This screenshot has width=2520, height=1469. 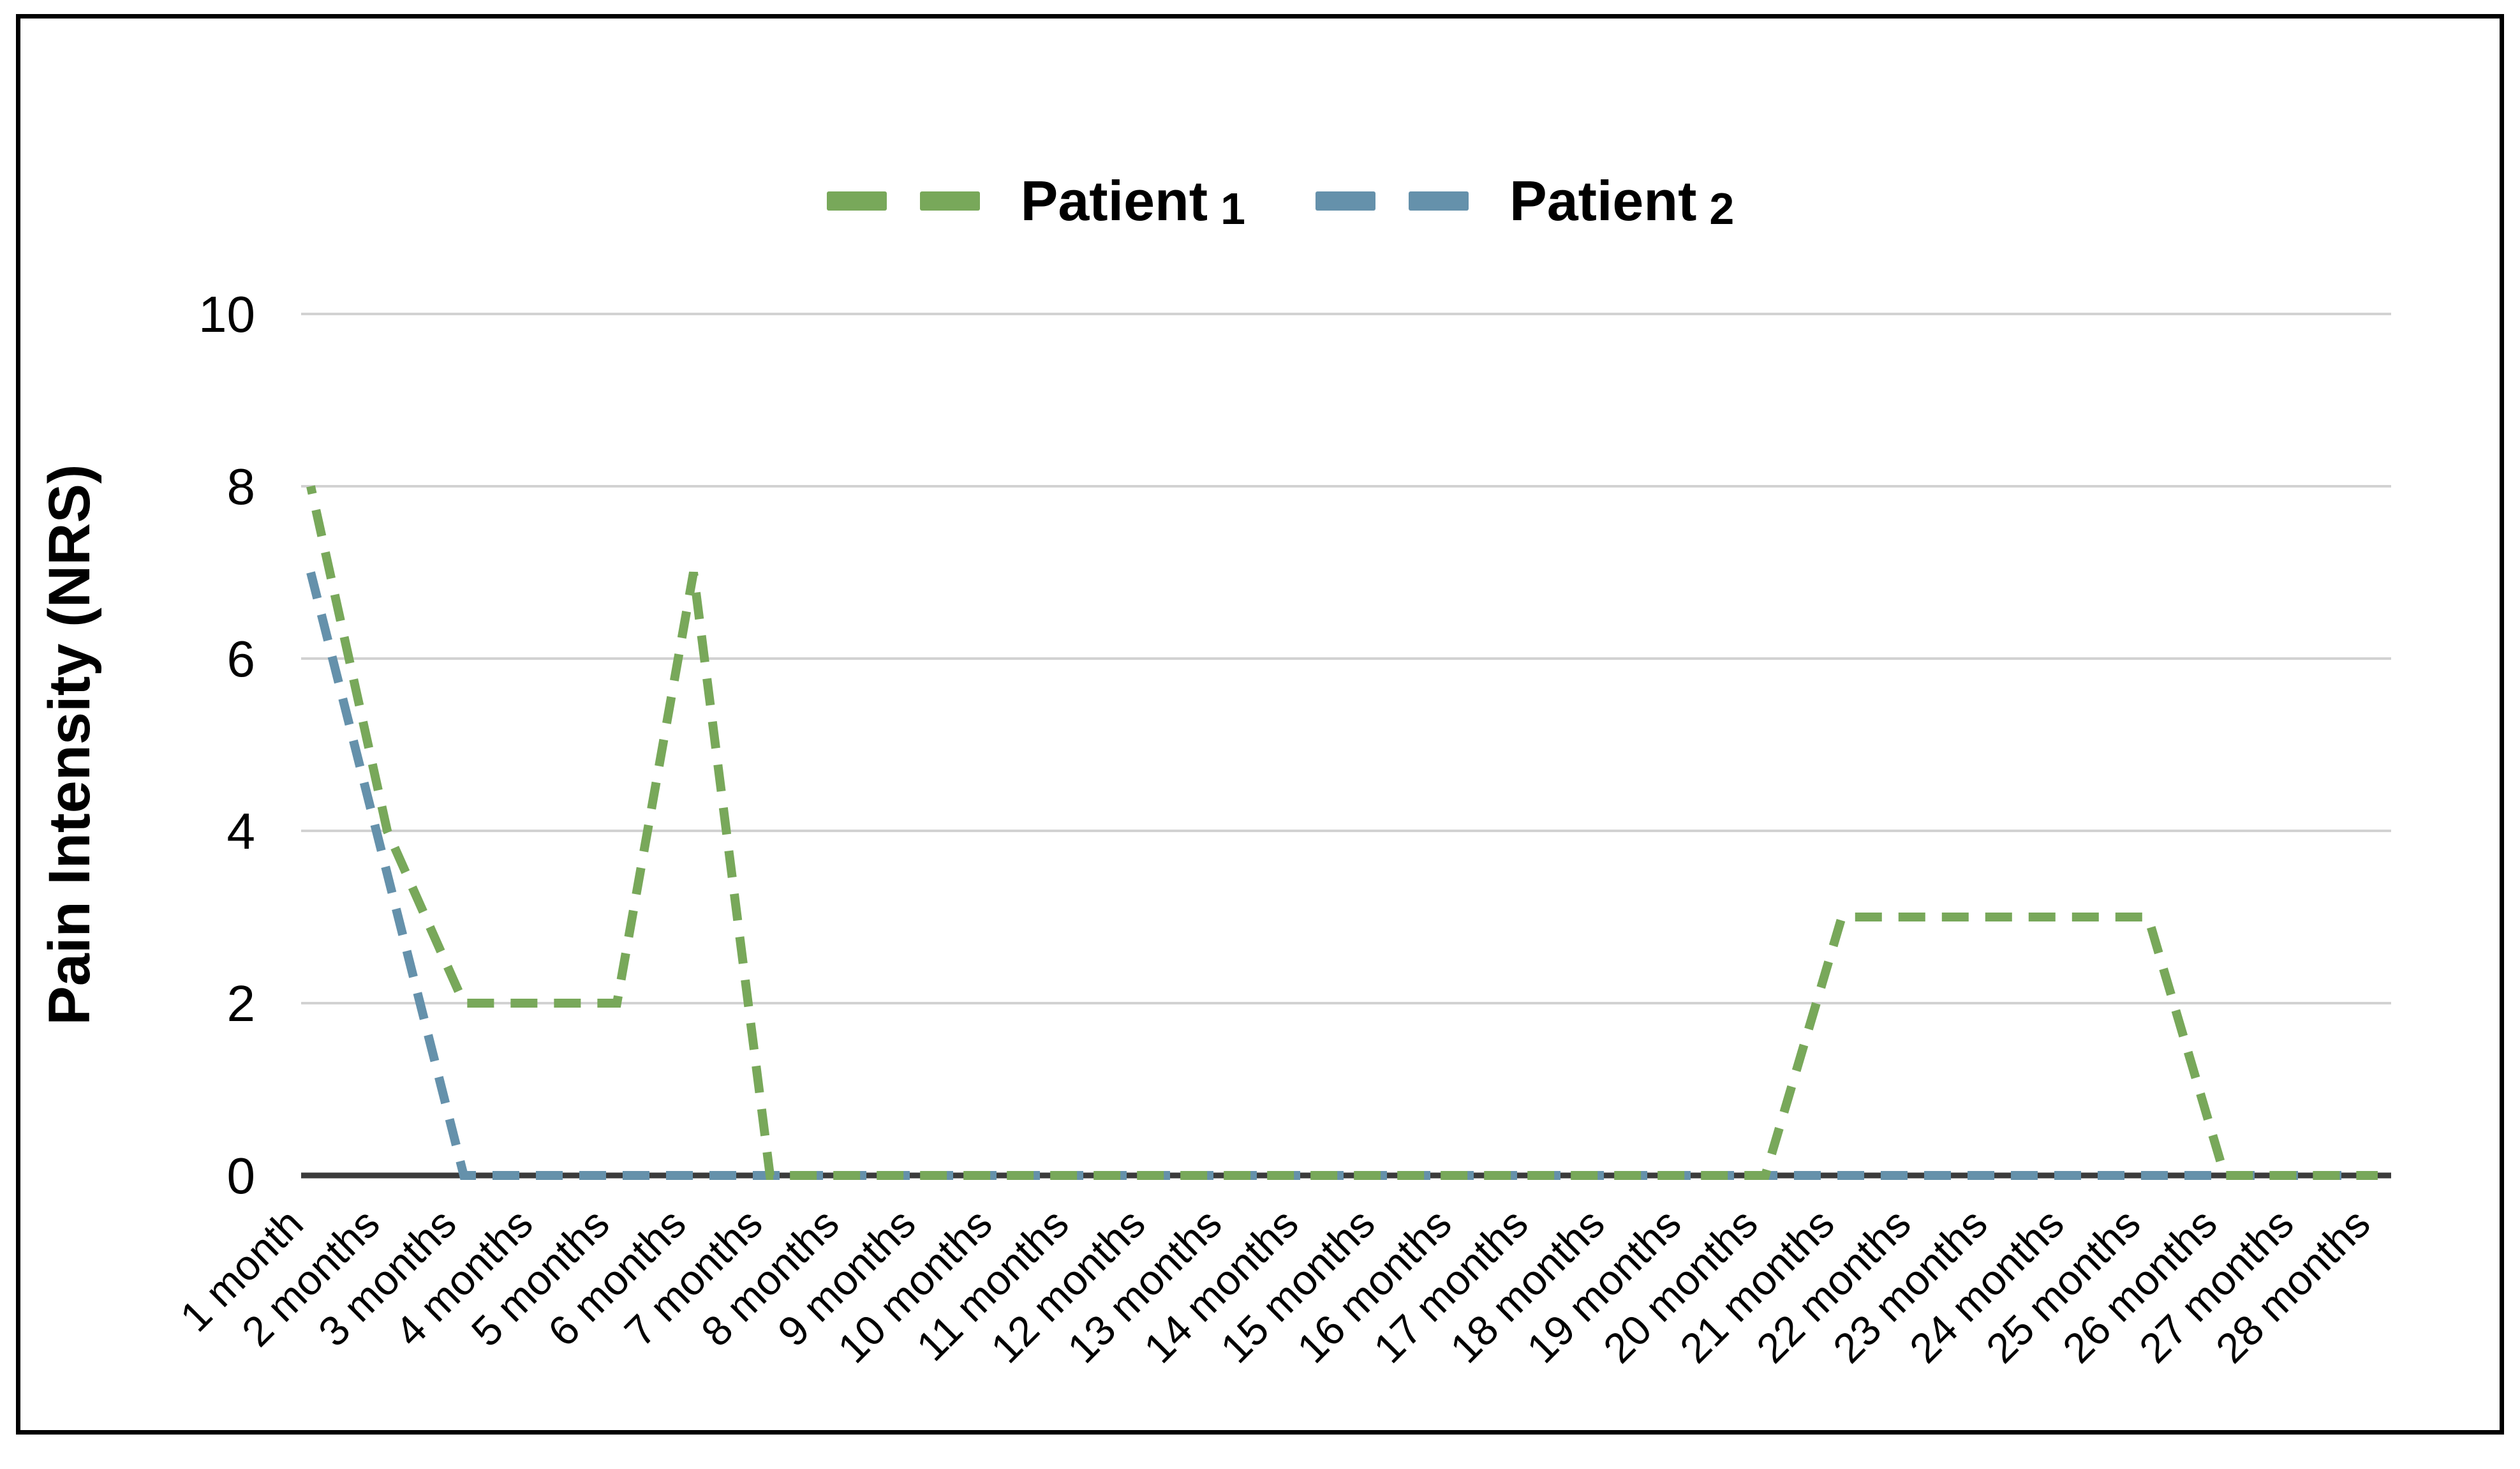 I want to click on legend-number: 1, so click(x=1232, y=209).